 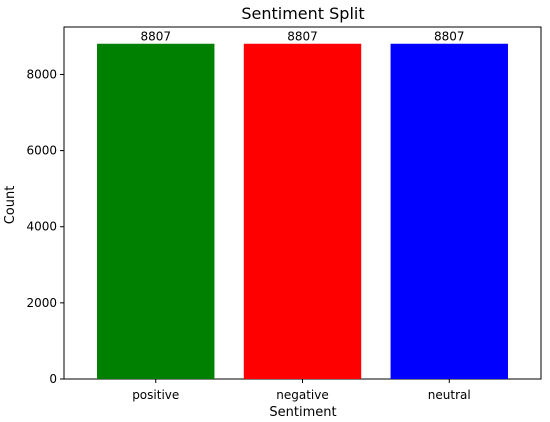 I want to click on y-axis: 0 2000 4000 6000 8000, so click(x=45, y=226).